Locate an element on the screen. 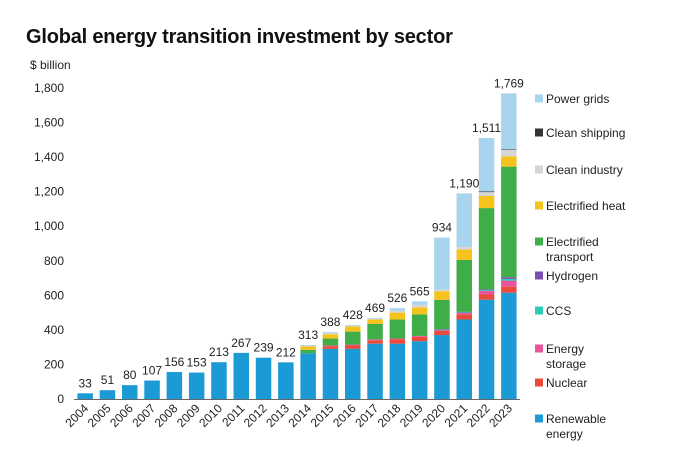  bar-total-label: 526 is located at coordinates (397, 298).